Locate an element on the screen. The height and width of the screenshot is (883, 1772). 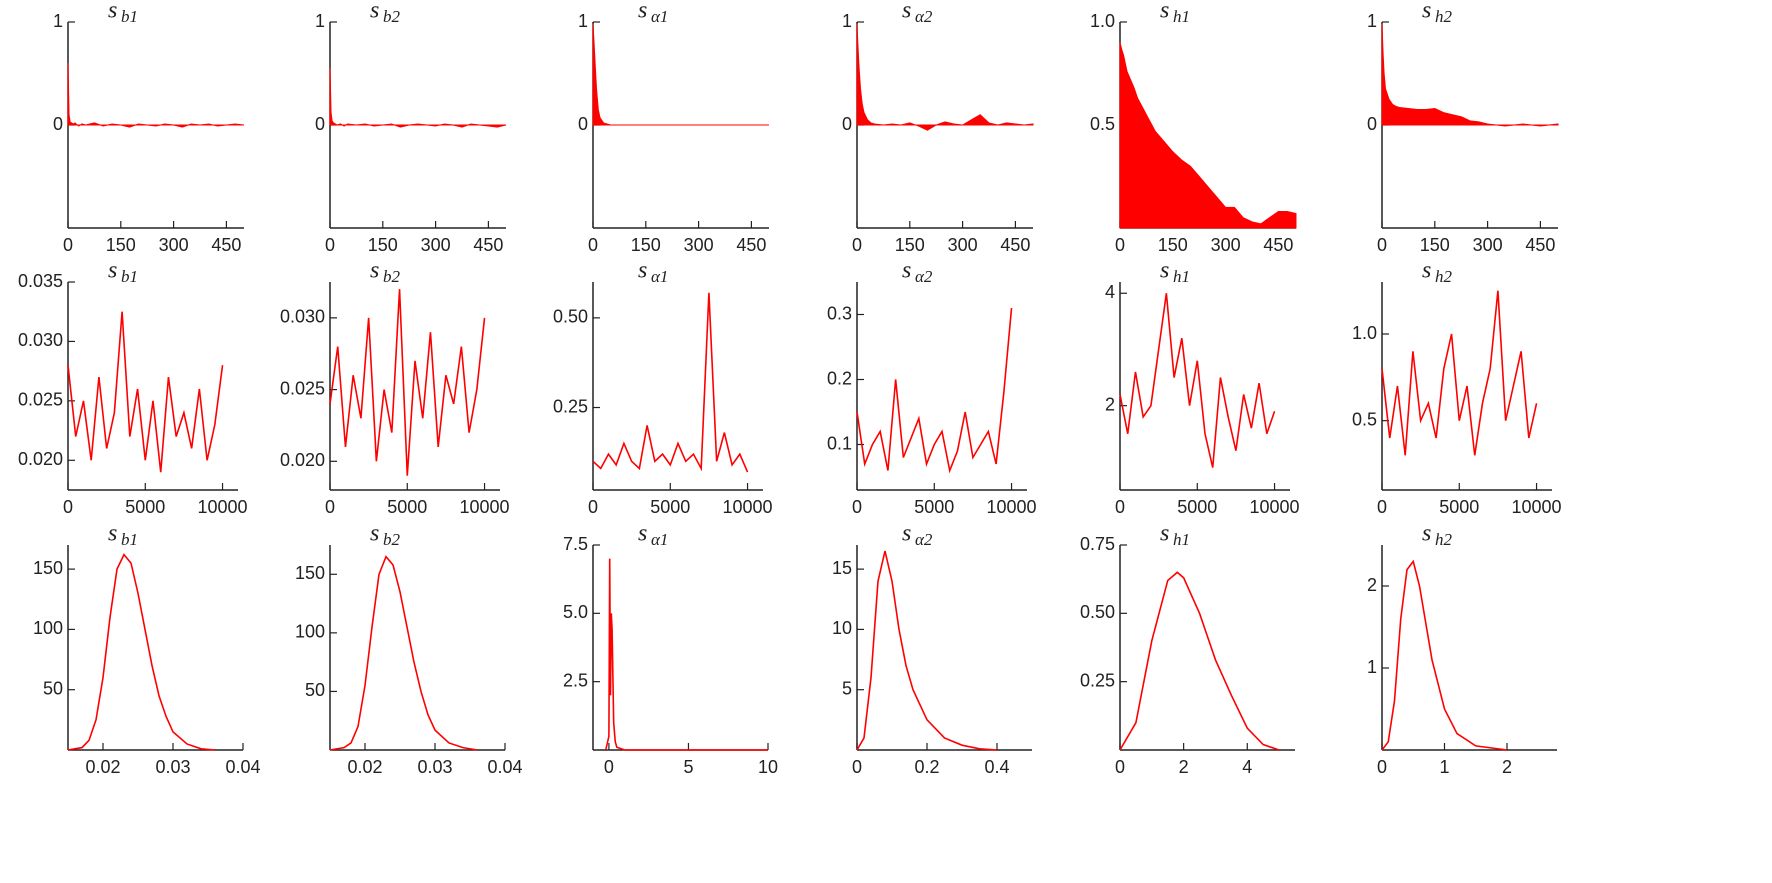
y-tick-label: 4 is located at coordinates (1110, 292).